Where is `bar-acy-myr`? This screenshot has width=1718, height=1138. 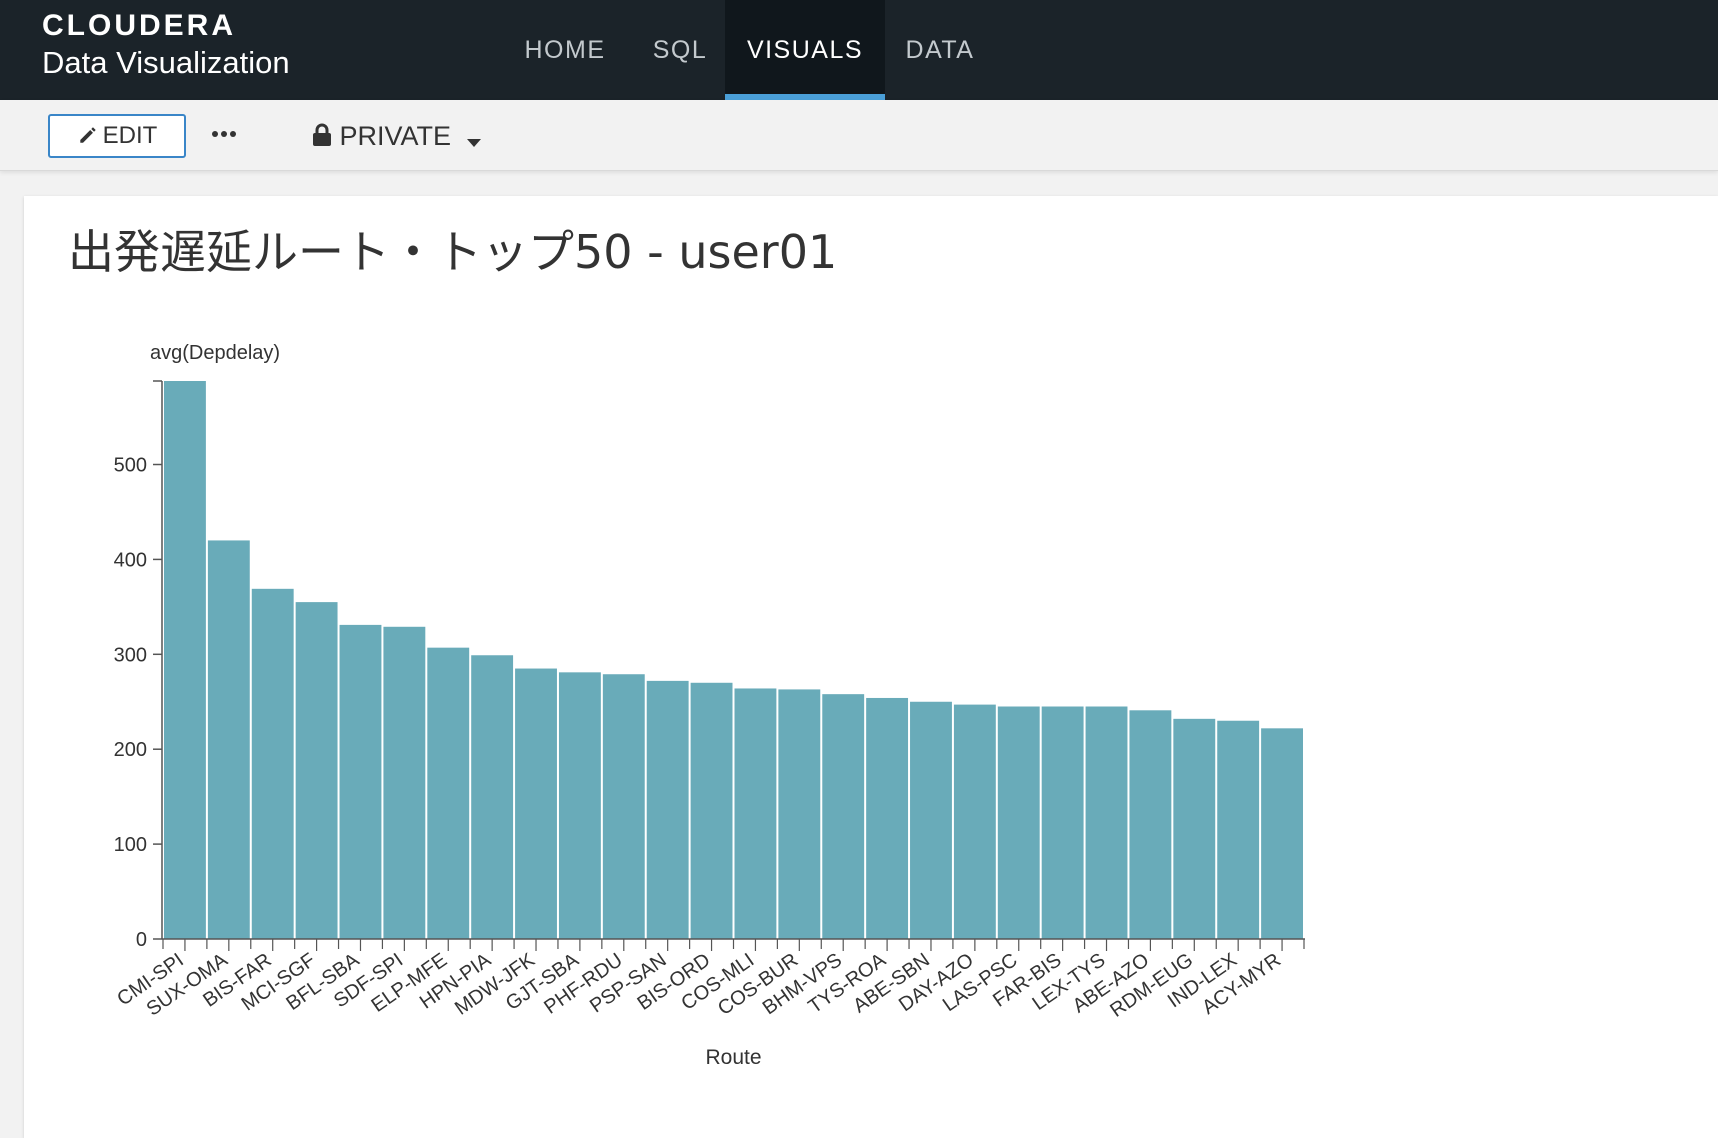
bar-acy-myr is located at coordinates (1282, 833).